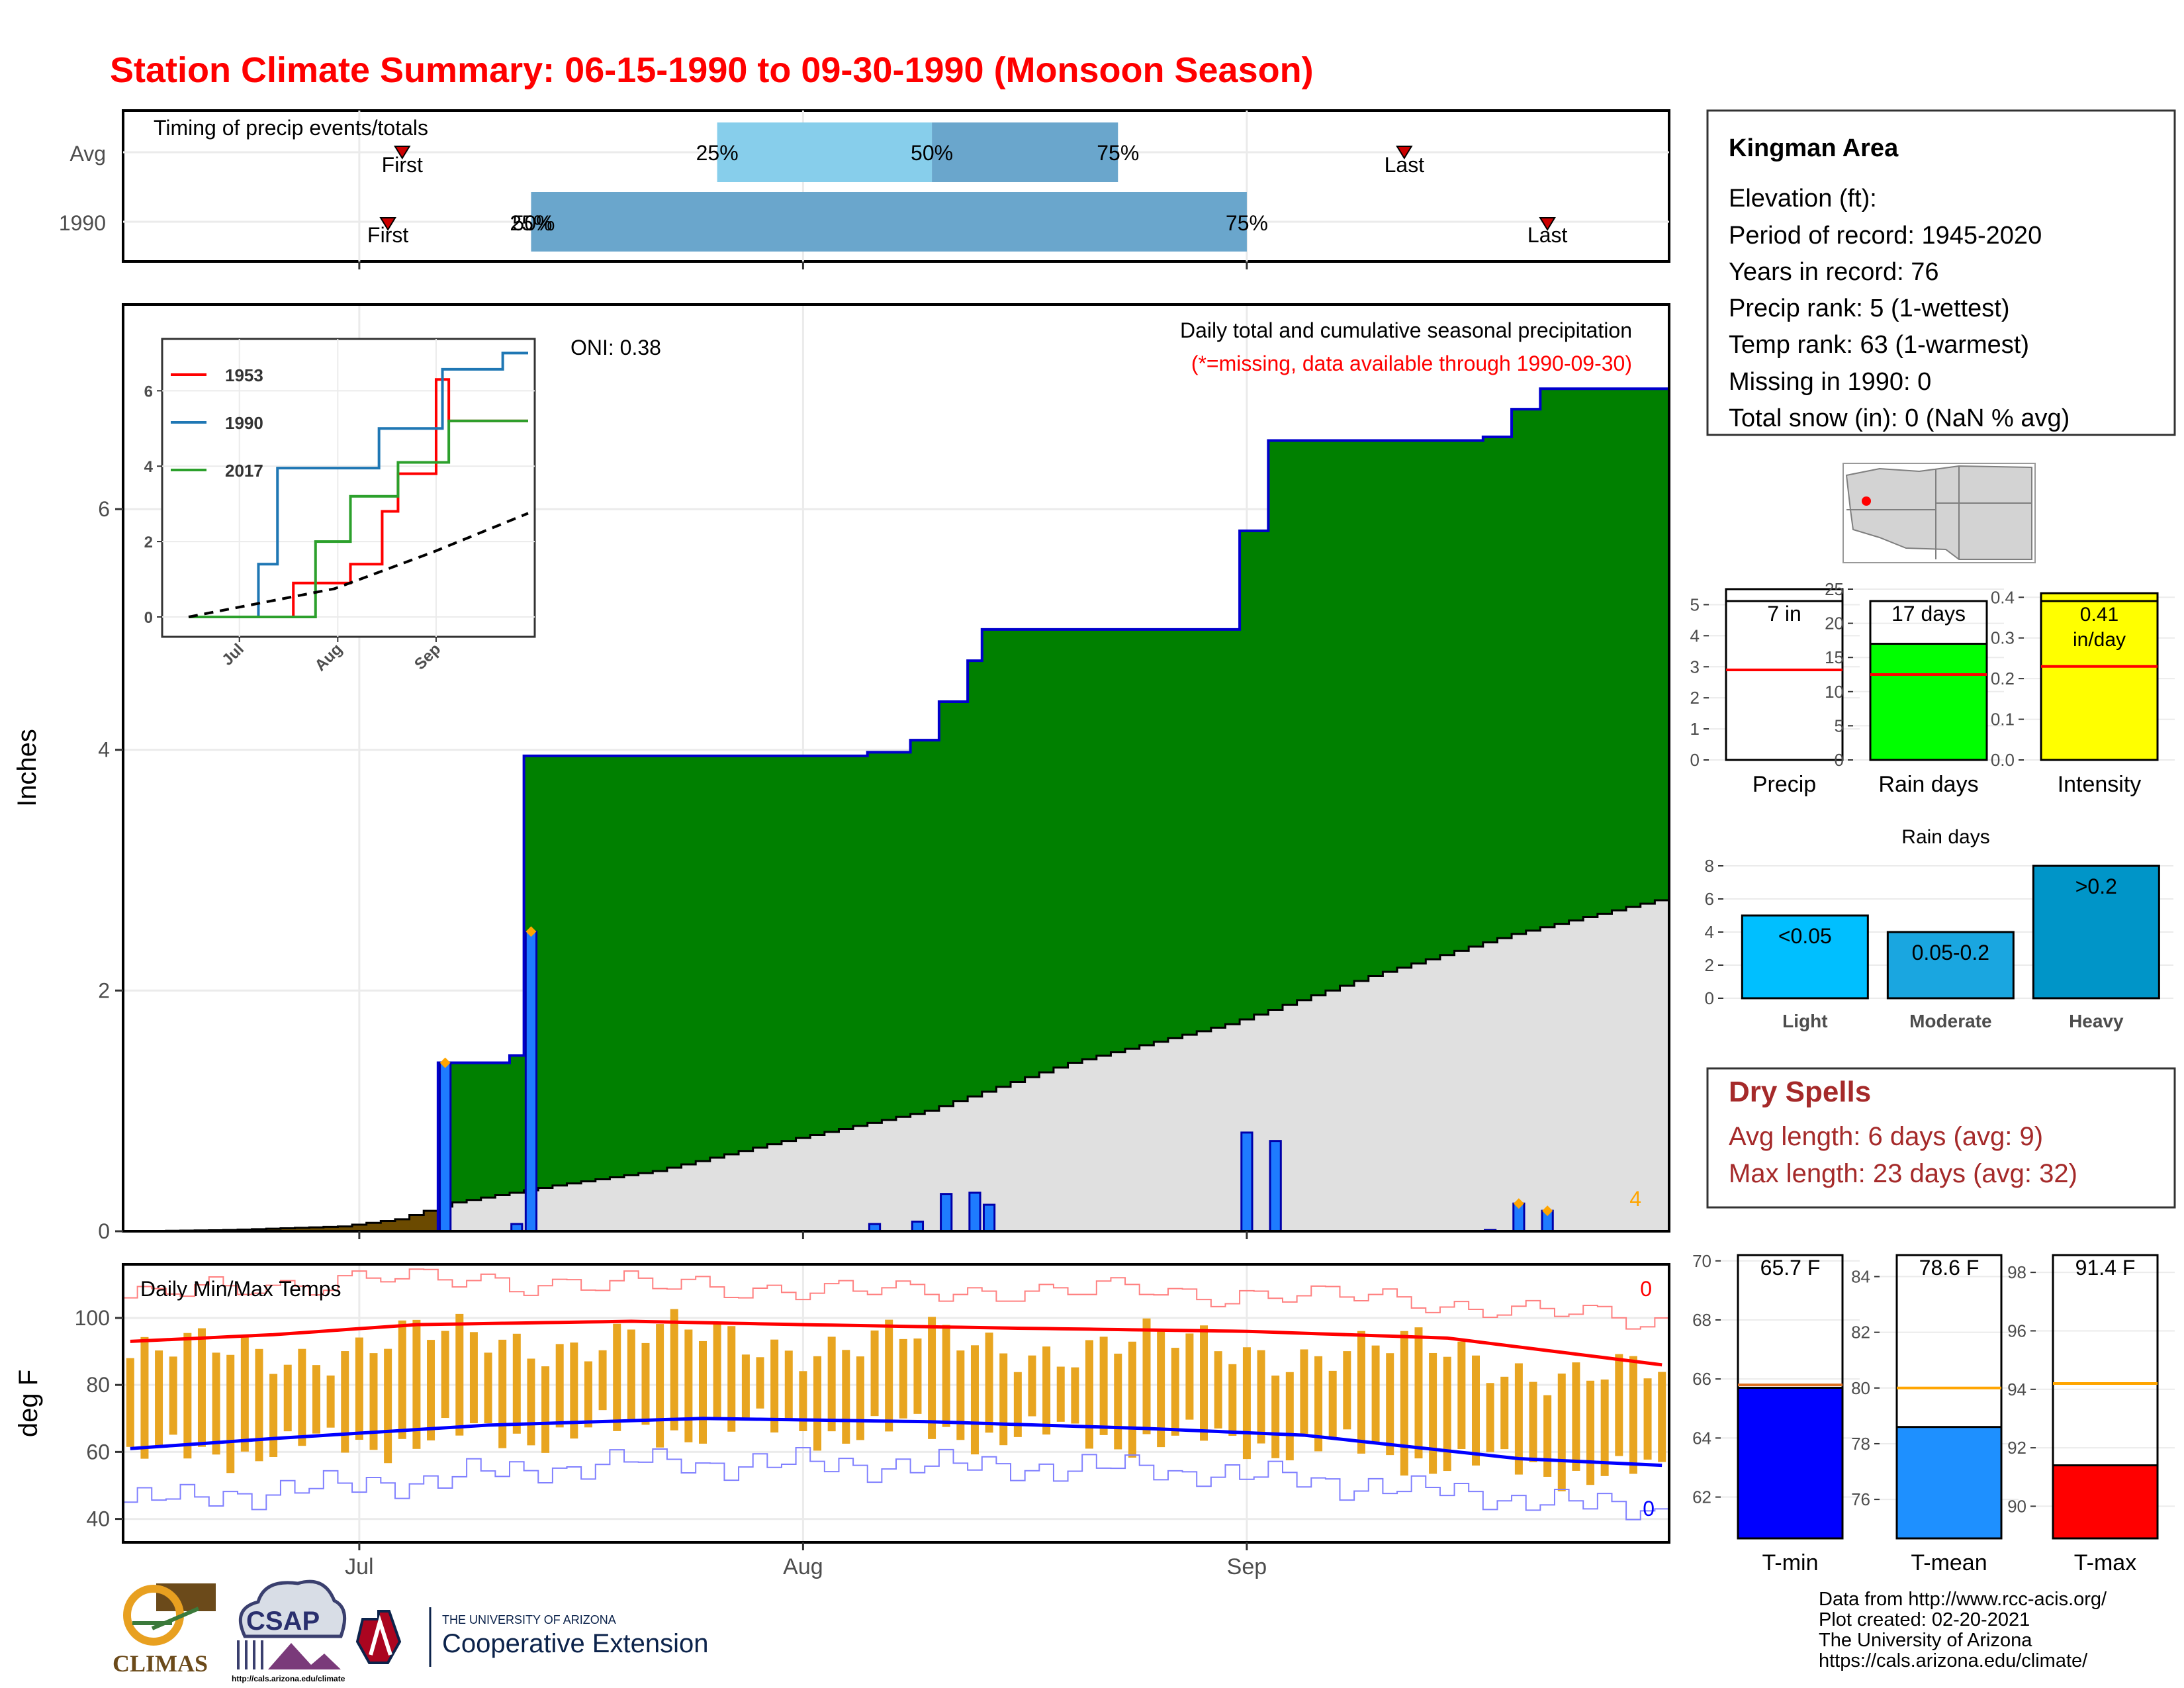 Image resolution: width=2184 pixels, height=1688 pixels. What do you see at coordinates (717, 153) in the screenshot?
I see `avg-p25-label: 25%` at bounding box center [717, 153].